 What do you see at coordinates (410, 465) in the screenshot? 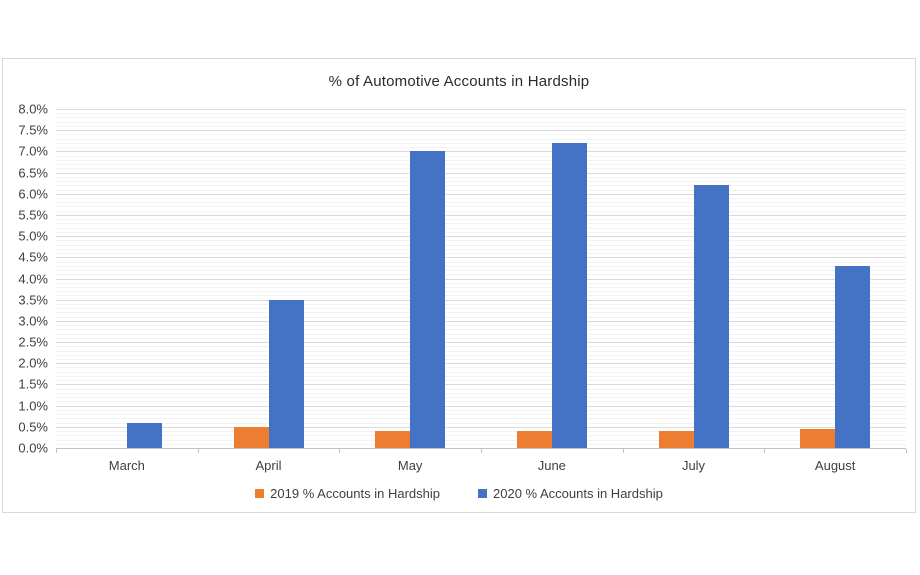
I see `x-axis-category-label: May` at bounding box center [410, 465].